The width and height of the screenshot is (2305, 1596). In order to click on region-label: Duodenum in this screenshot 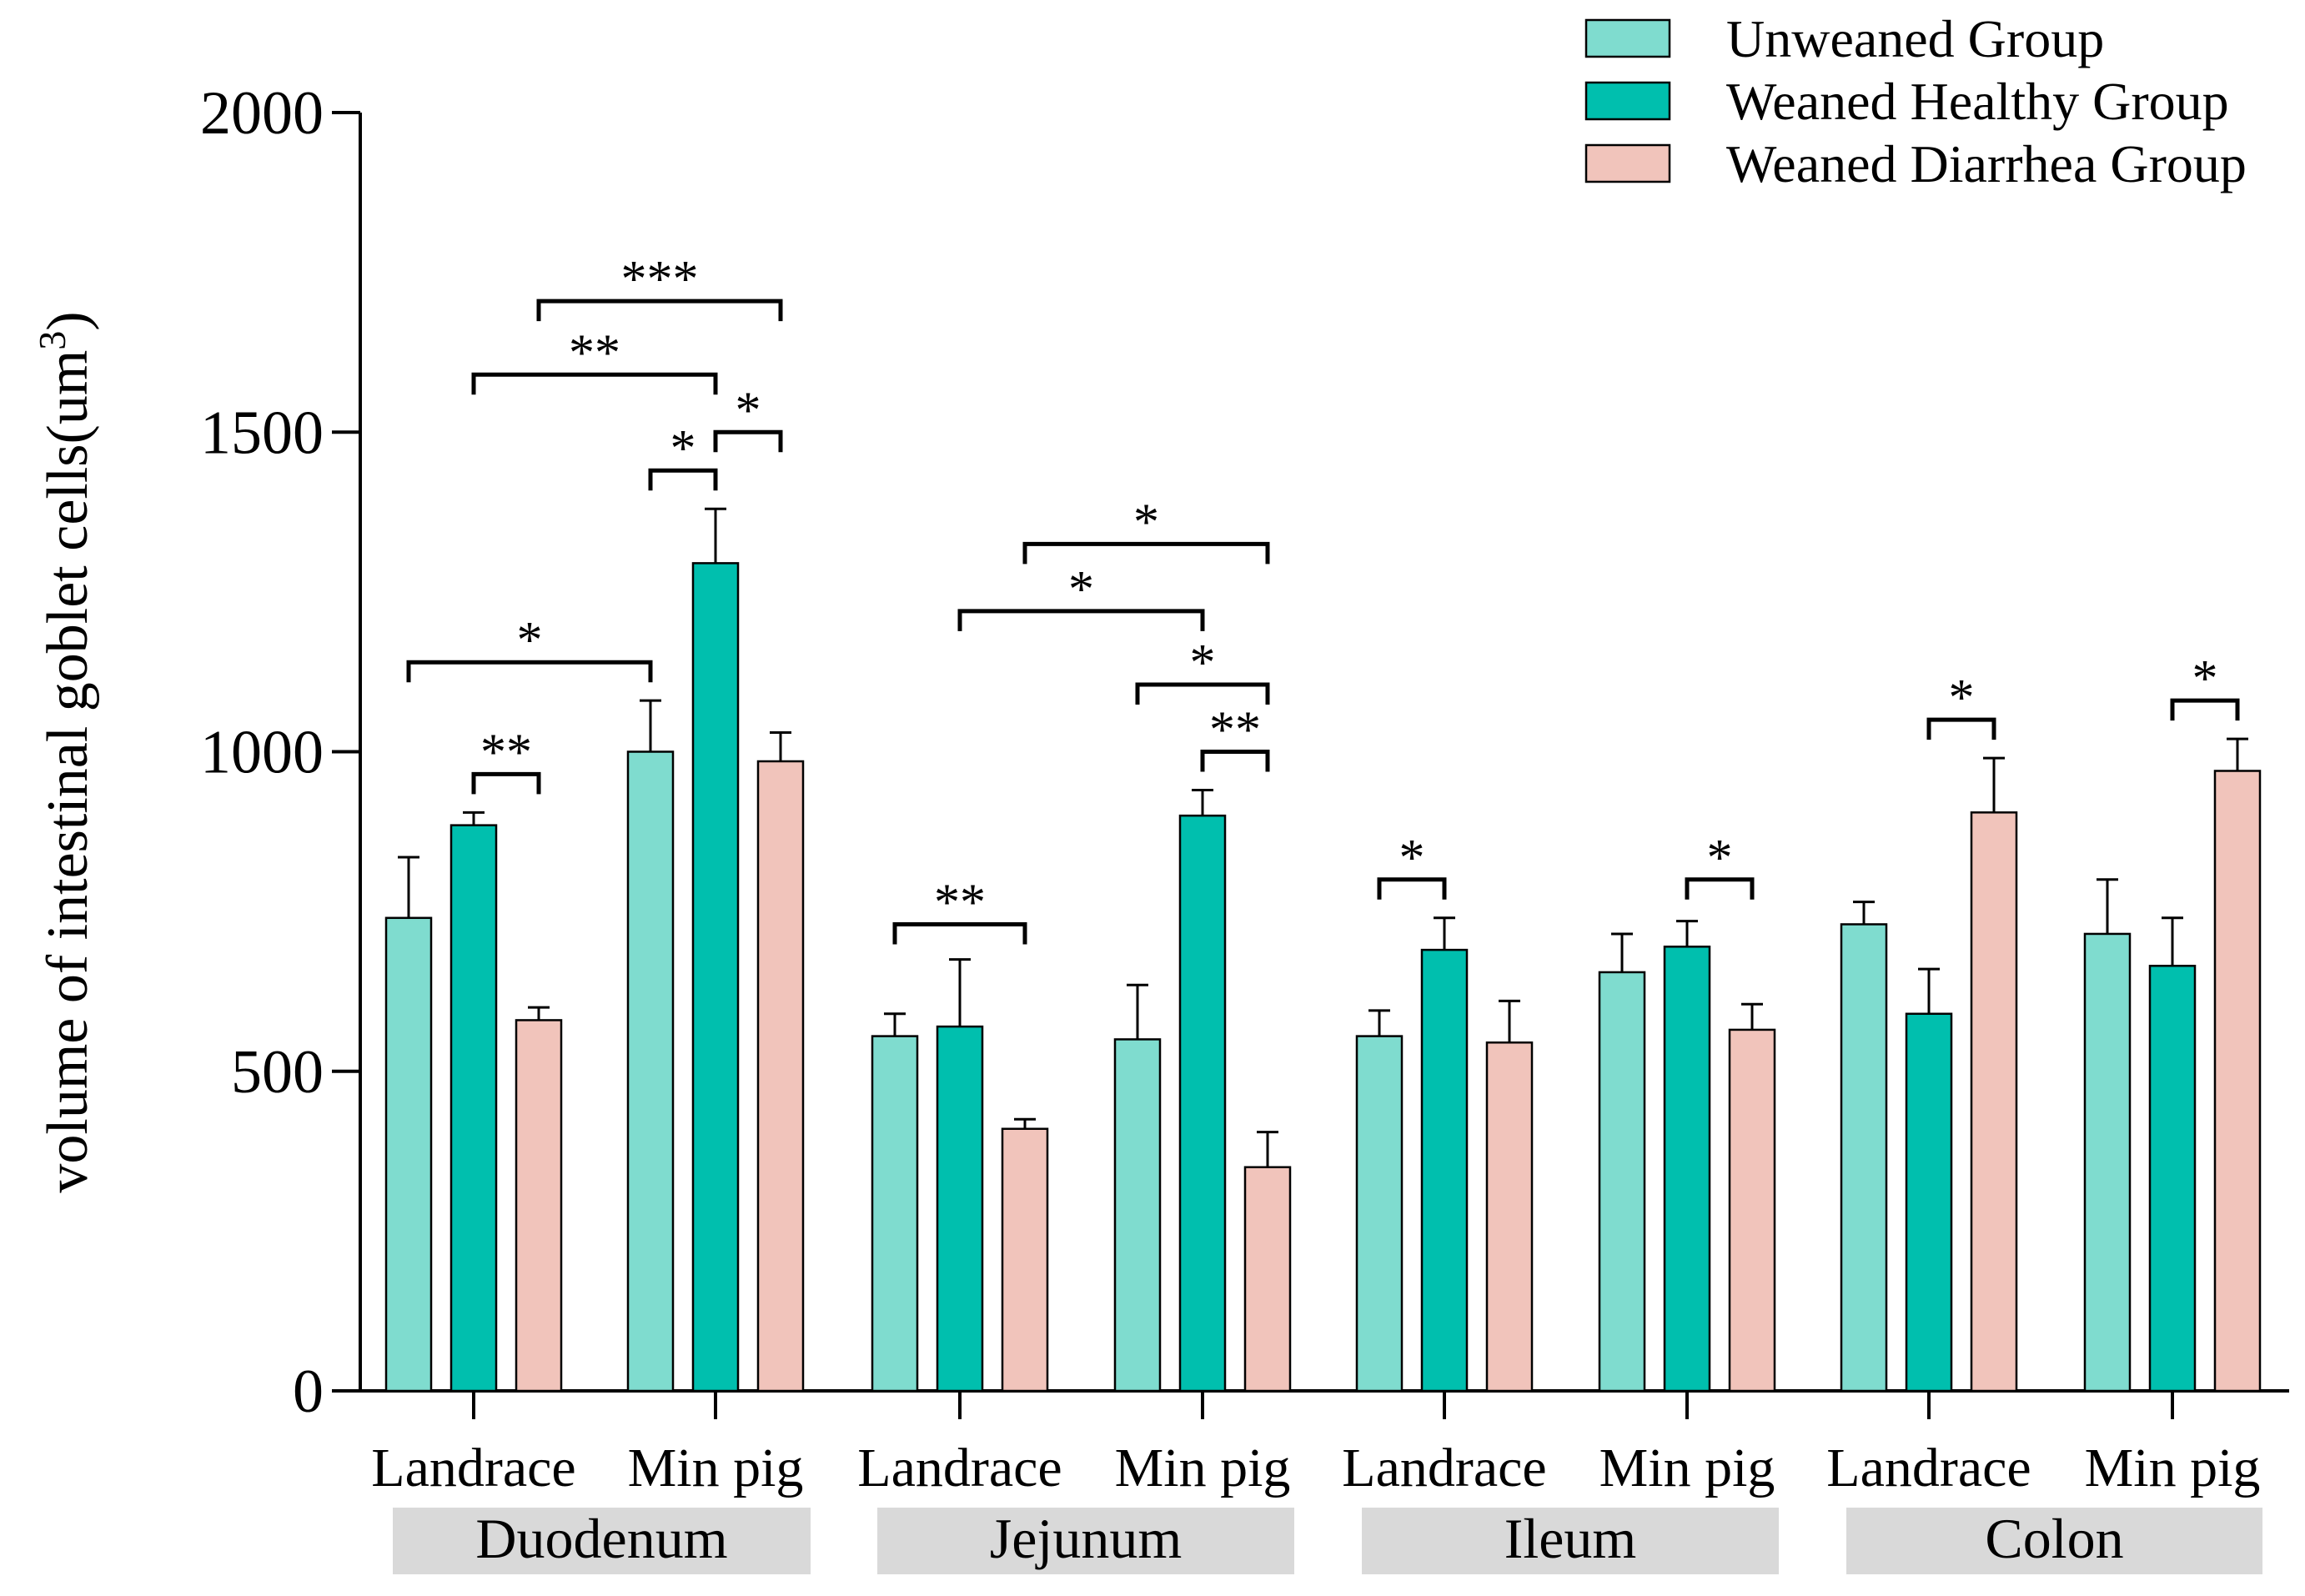, I will do `click(601, 1538)`.